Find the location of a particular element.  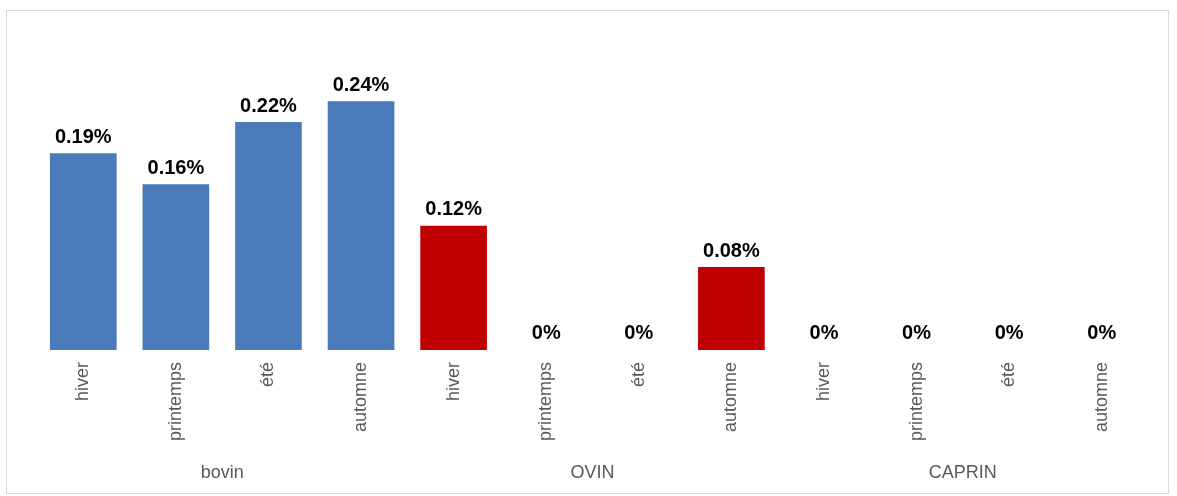

data-label: 0.12% is located at coordinates (454, 208).